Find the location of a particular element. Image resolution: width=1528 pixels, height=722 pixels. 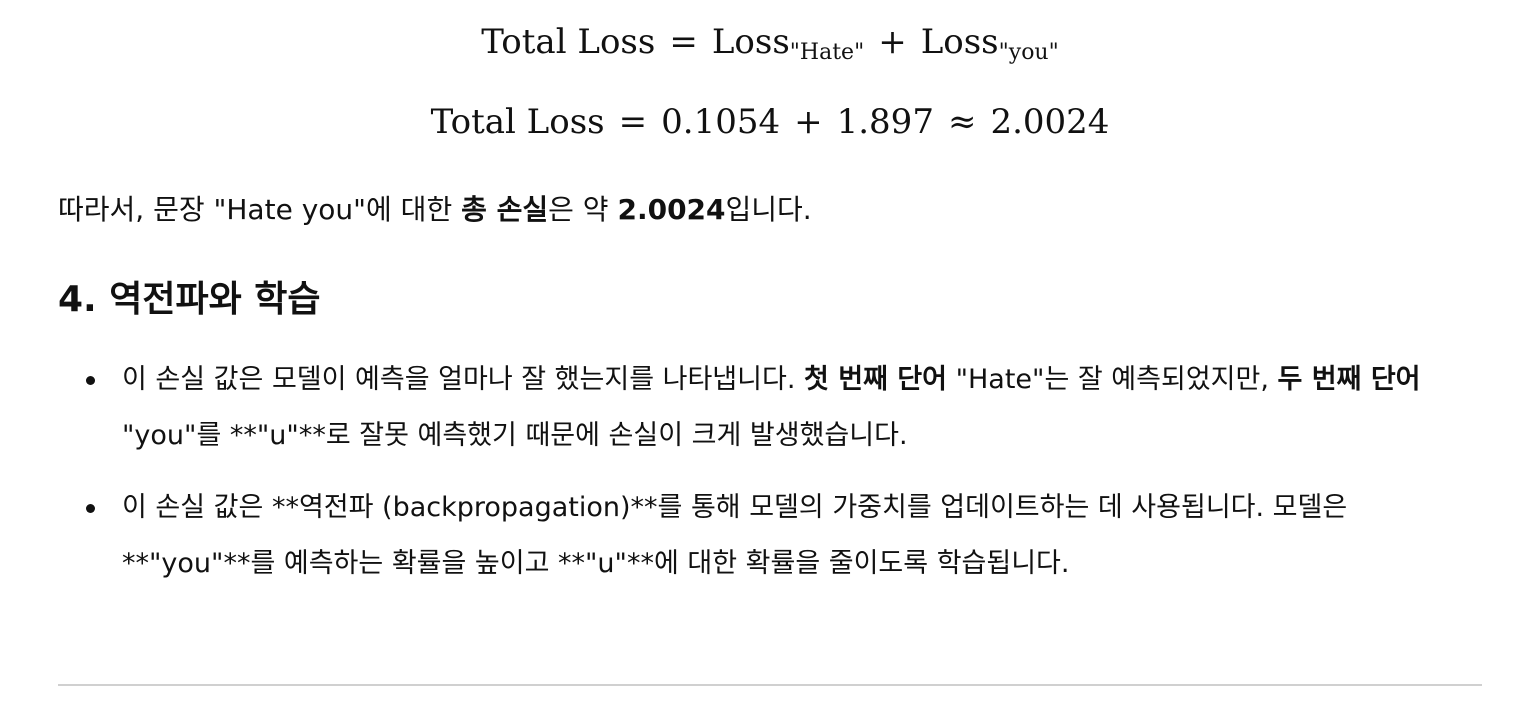

calc-result: 2.0024 is located at coordinates (1050, 122).